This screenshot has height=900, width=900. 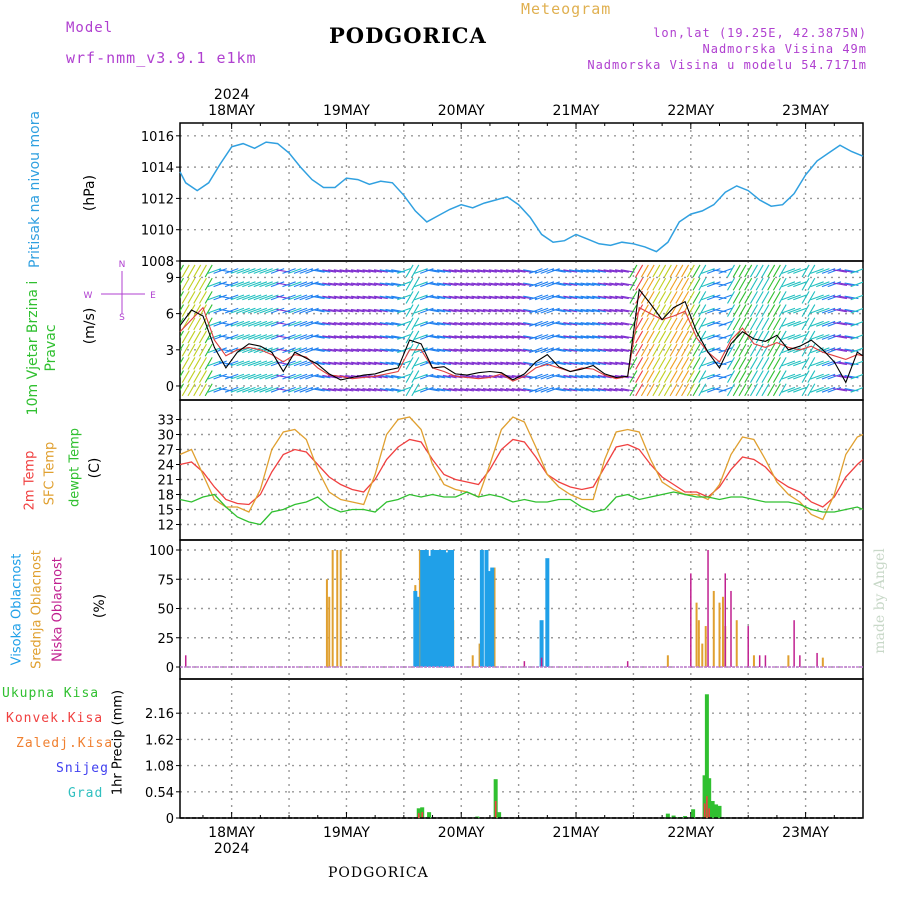 I want to click on y-tick-label: 1012, so click(x=157, y=199).